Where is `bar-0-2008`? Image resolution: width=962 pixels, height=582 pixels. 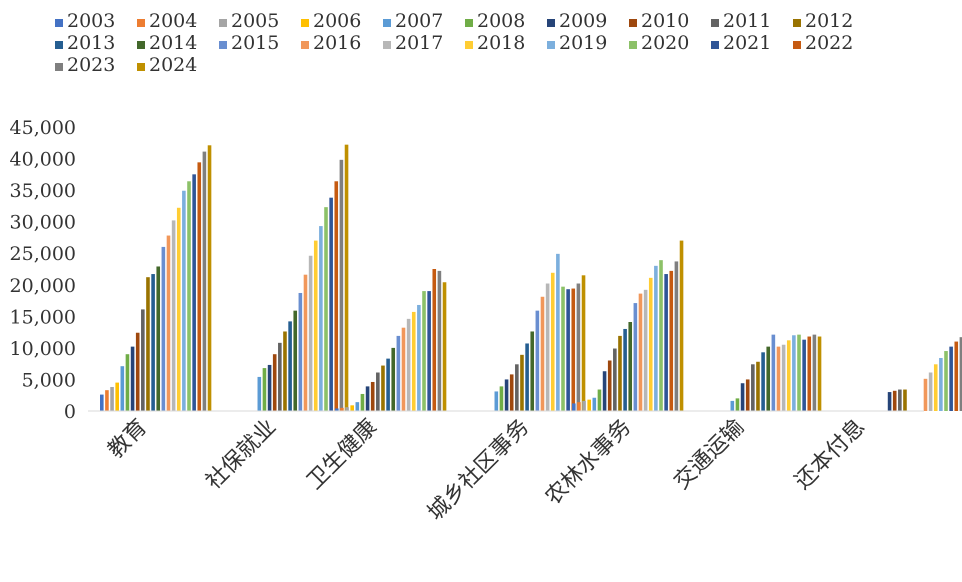
bar-0-2008 is located at coordinates (127, 382).